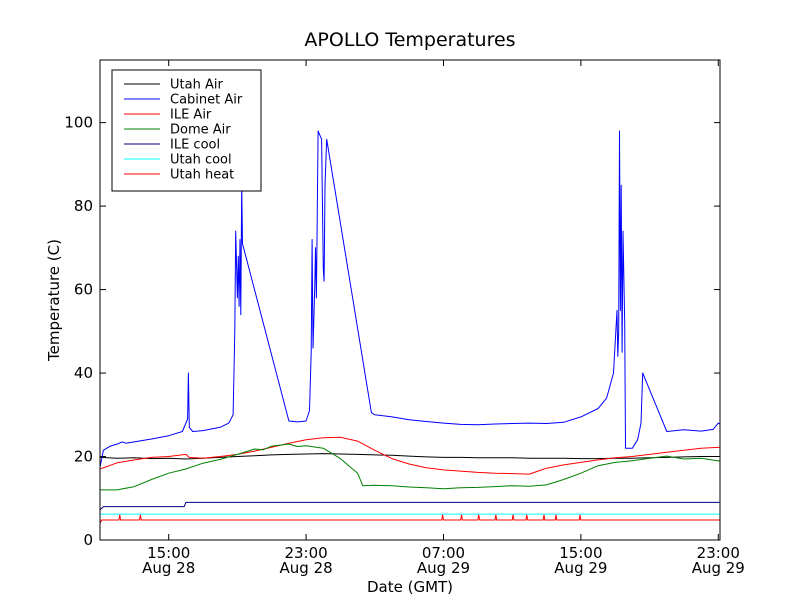  What do you see at coordinates (83, 373) in the screenshot?
I see `y-tick-label: 40` at bounding box center [83, 373].